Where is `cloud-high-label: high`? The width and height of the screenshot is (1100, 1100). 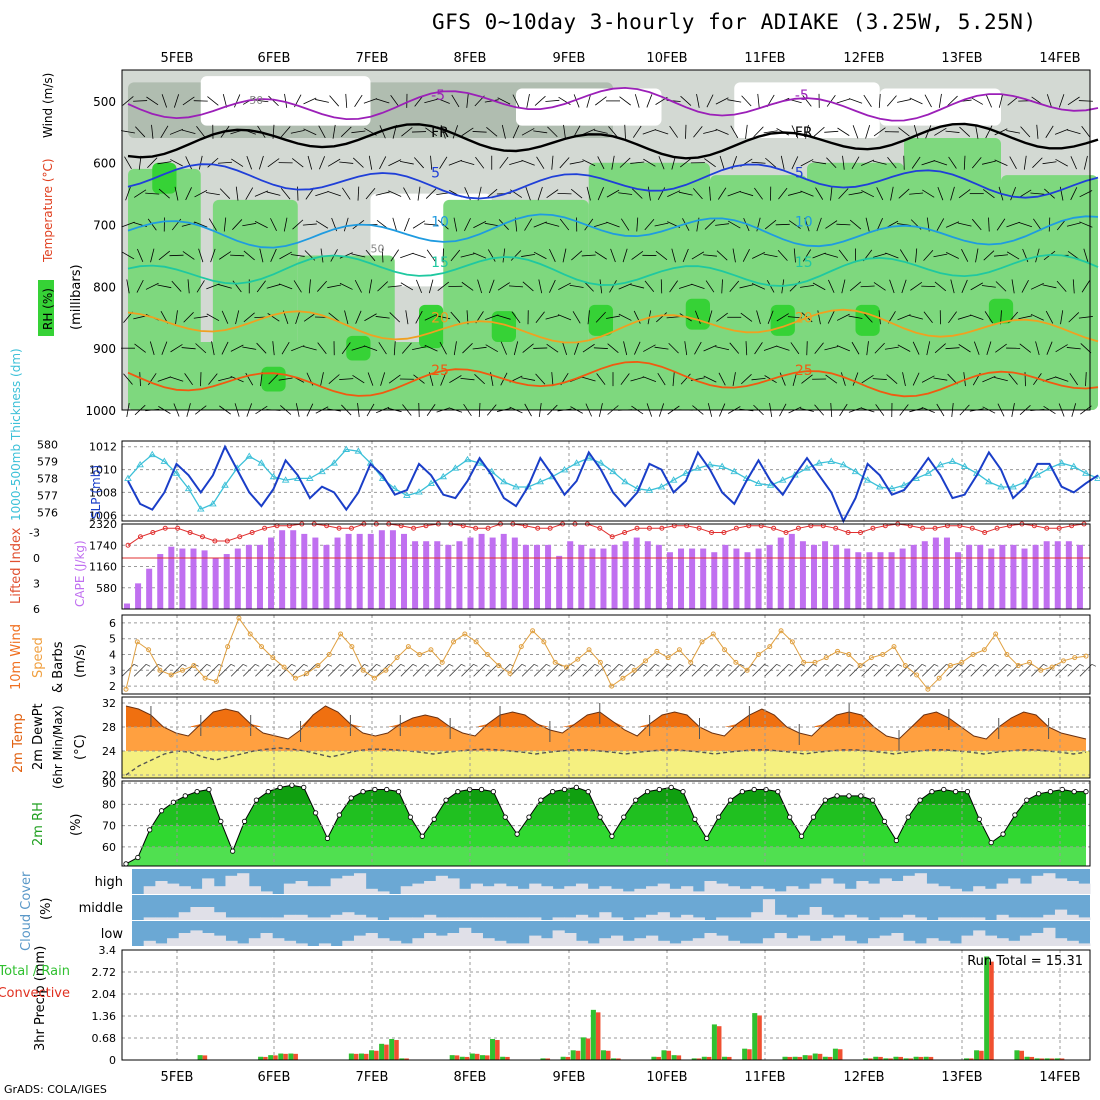
cloud-high-label: high is located at coordinates (109, 882).